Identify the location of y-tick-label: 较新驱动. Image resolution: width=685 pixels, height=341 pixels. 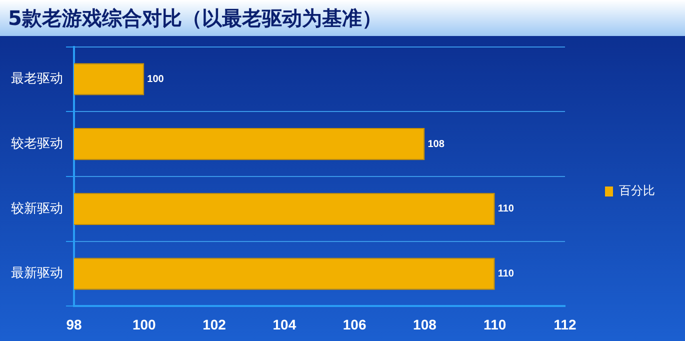
(37, 208).